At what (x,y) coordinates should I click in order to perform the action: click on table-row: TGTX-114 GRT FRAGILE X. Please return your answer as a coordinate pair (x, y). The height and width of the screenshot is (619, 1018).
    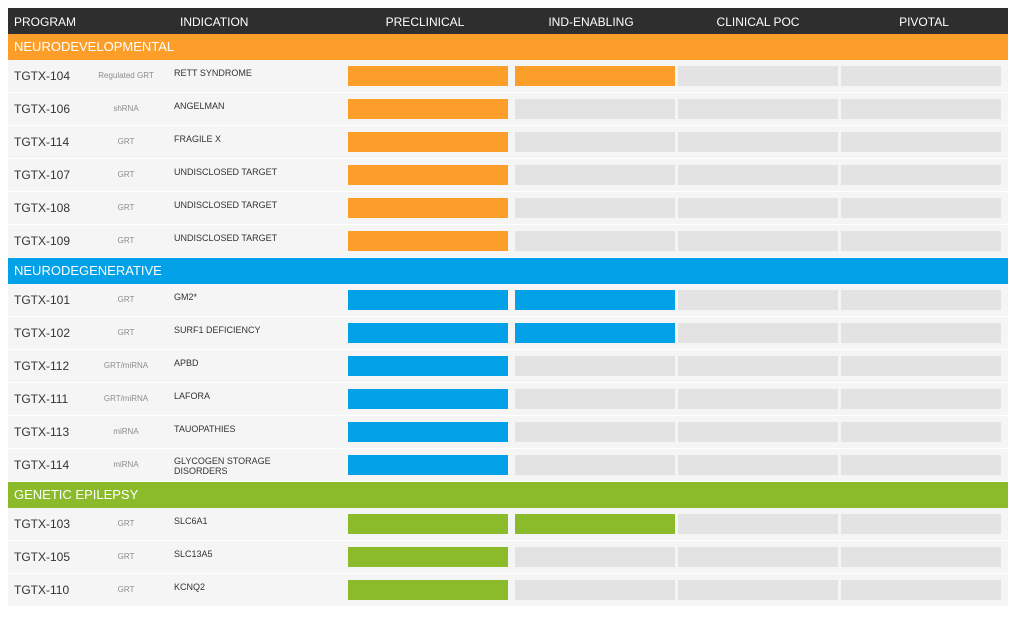
    Looking at the image, I should click on (508, 142).